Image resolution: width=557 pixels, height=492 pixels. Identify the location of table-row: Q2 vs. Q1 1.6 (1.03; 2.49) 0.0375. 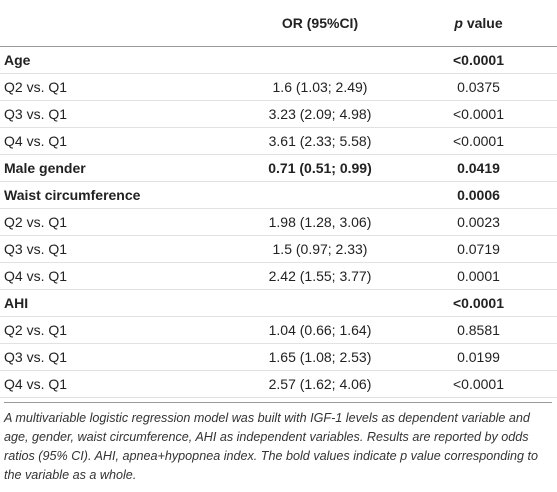
(278, 87).